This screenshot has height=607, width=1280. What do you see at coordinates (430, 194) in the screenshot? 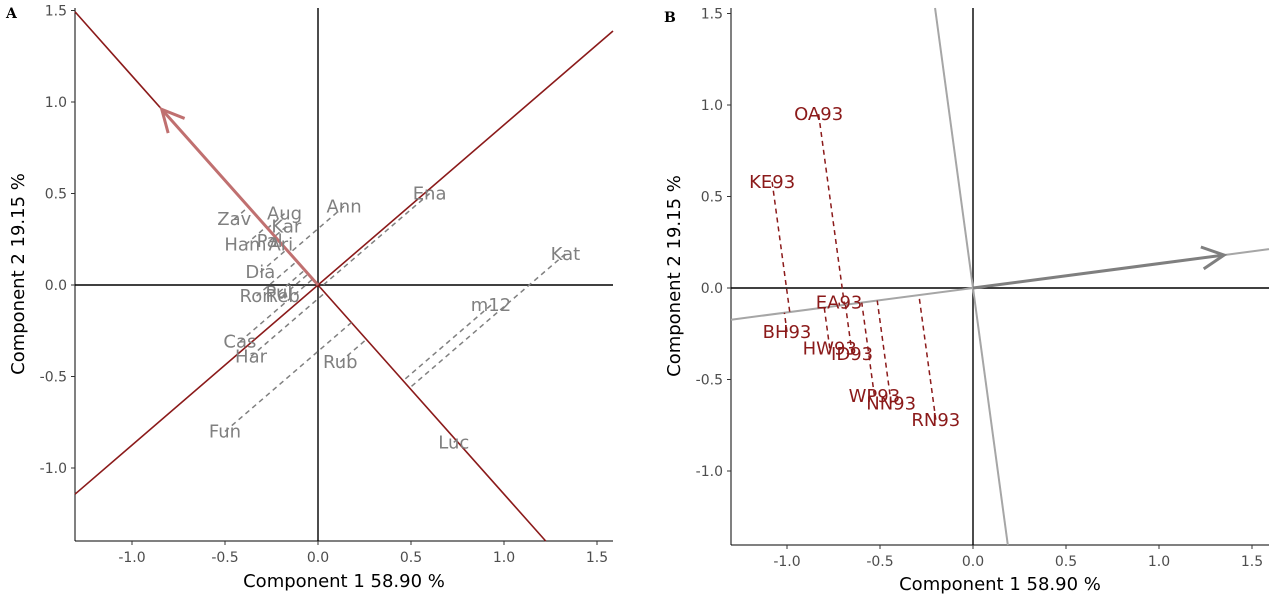
I see `point-label: Ena` at bounding box center [430, 194].